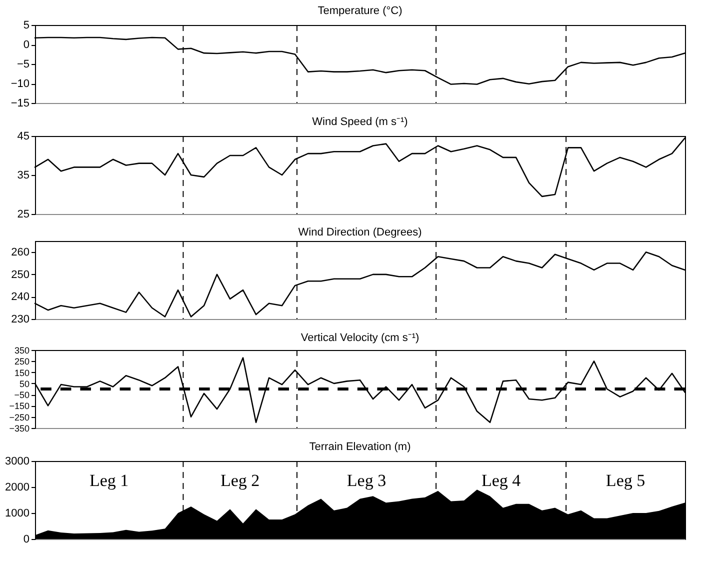 Image resolution: width=707 pixels, height=565 pixels. What do you see at coordinates (19, 406) in the screenshot?
I see `y-tick-label: −150` at bounding box center [19, 406].